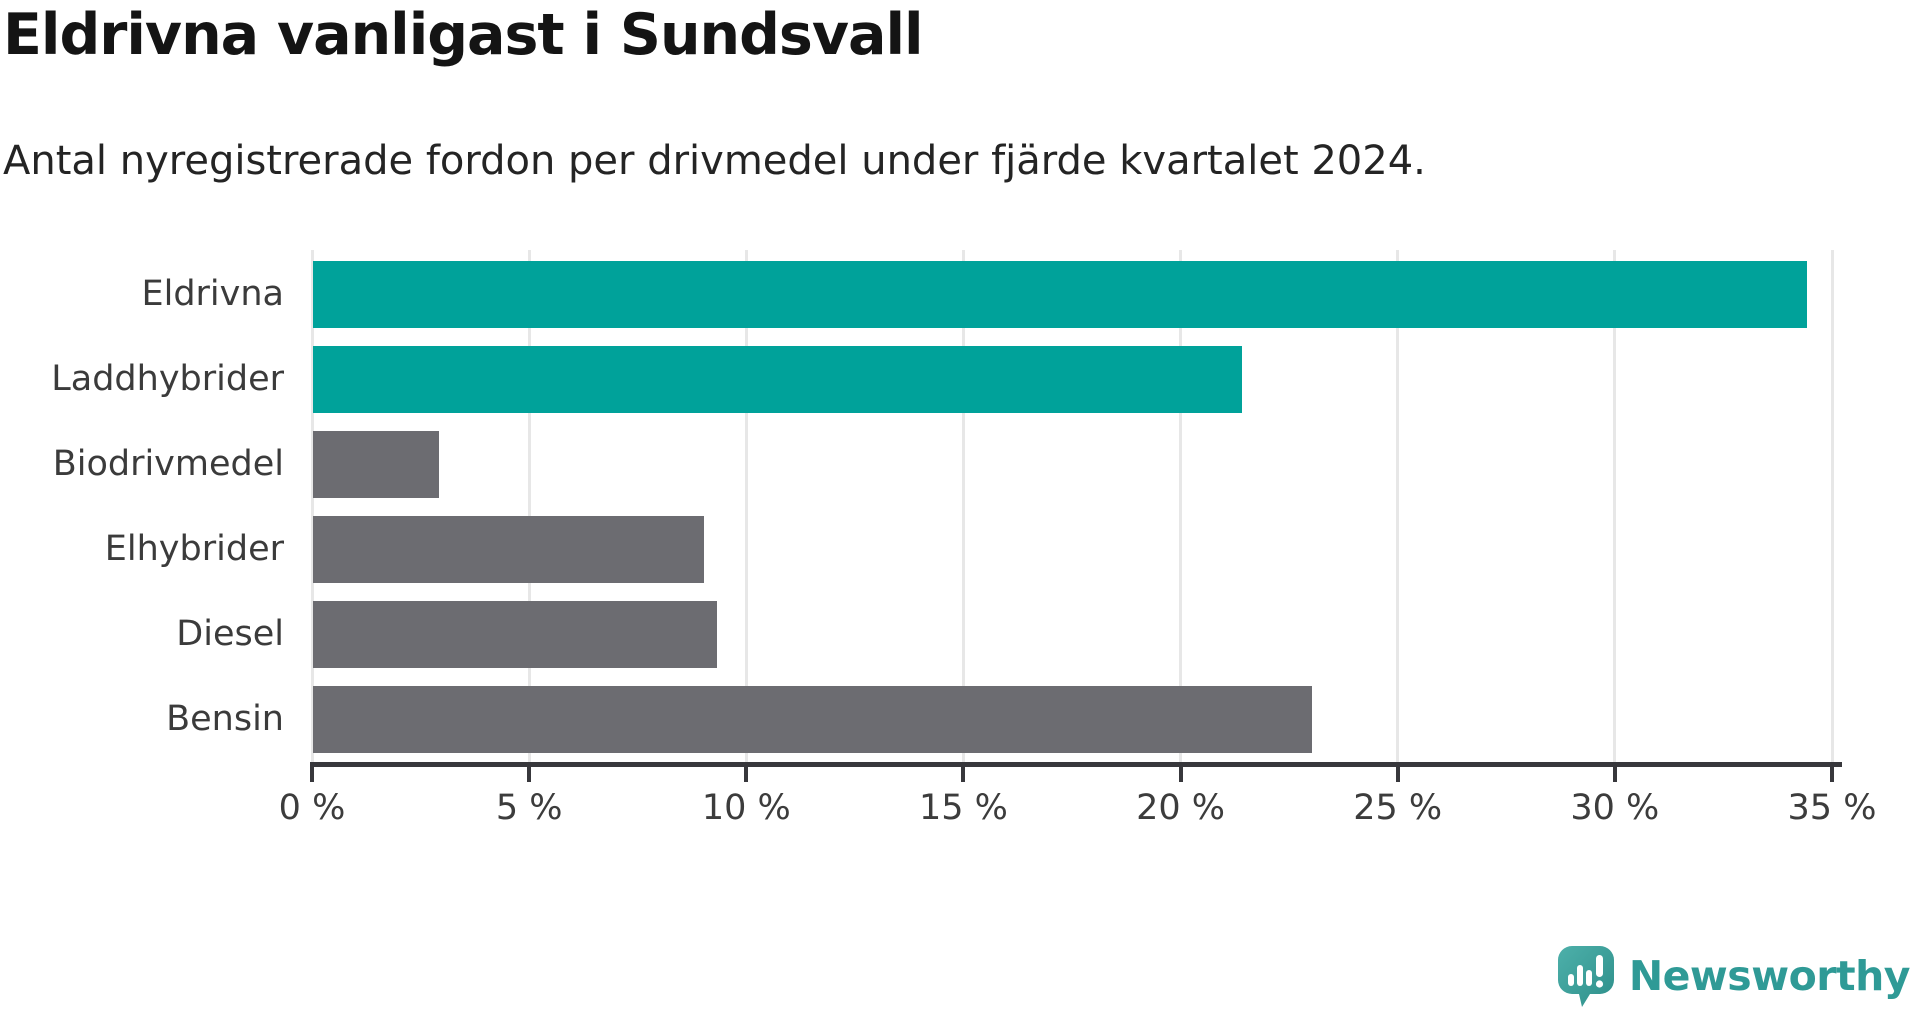 This screenshot has height=1010, width=1920. I want to click on bar-laddhybrider, so click(778, 379).